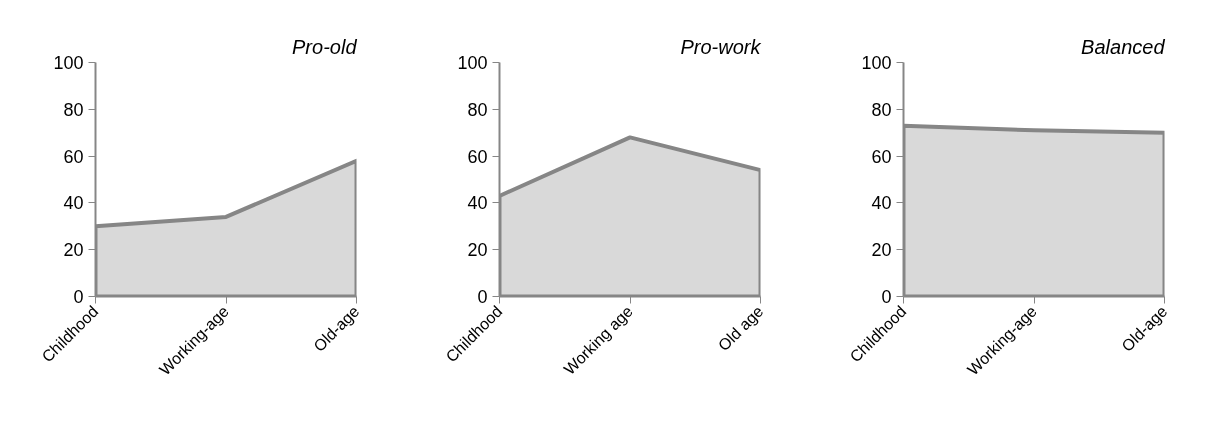 The height and width of the screenshot is (434, 1212). I want to click on chart-title: Pro-work, so click(721, 46).